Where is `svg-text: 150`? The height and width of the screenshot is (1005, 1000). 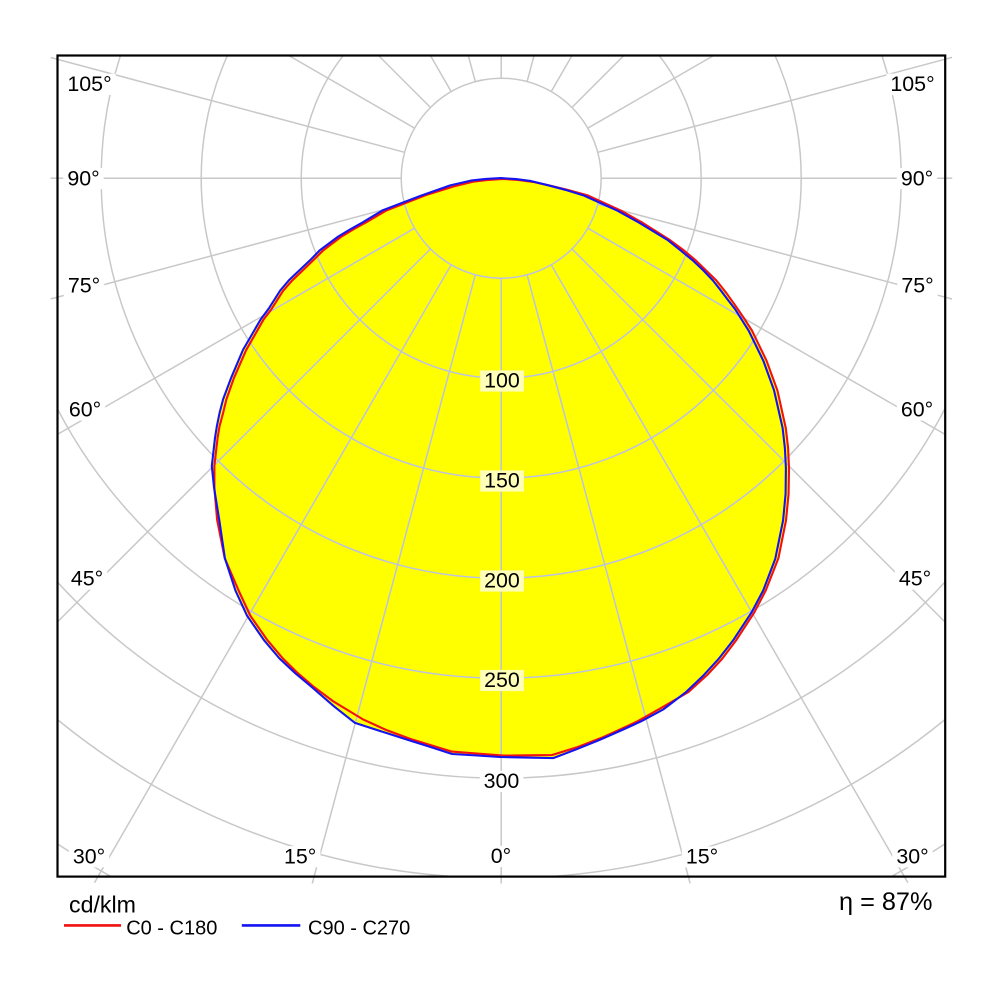
svg-text: 150 is located at coordinates (502, 481).